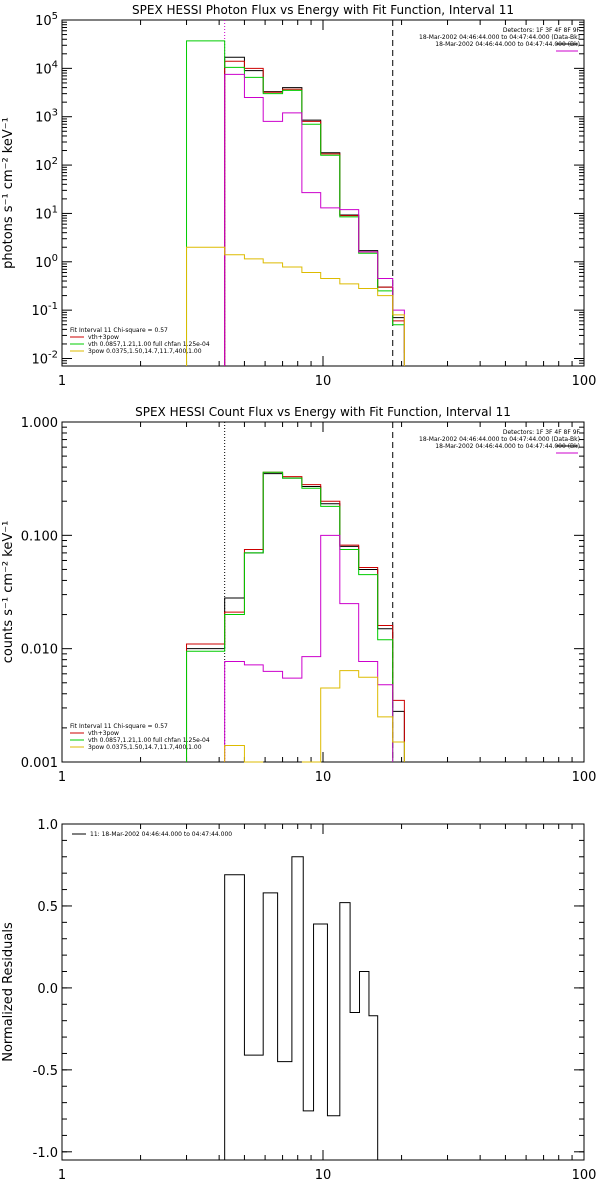 The height and width of the screenshot is (1200, 600). What do you see at coordinates (47, 907) in the screenshot?
I see `y-tick-label: 0.5` at bounding box center [47, 907].